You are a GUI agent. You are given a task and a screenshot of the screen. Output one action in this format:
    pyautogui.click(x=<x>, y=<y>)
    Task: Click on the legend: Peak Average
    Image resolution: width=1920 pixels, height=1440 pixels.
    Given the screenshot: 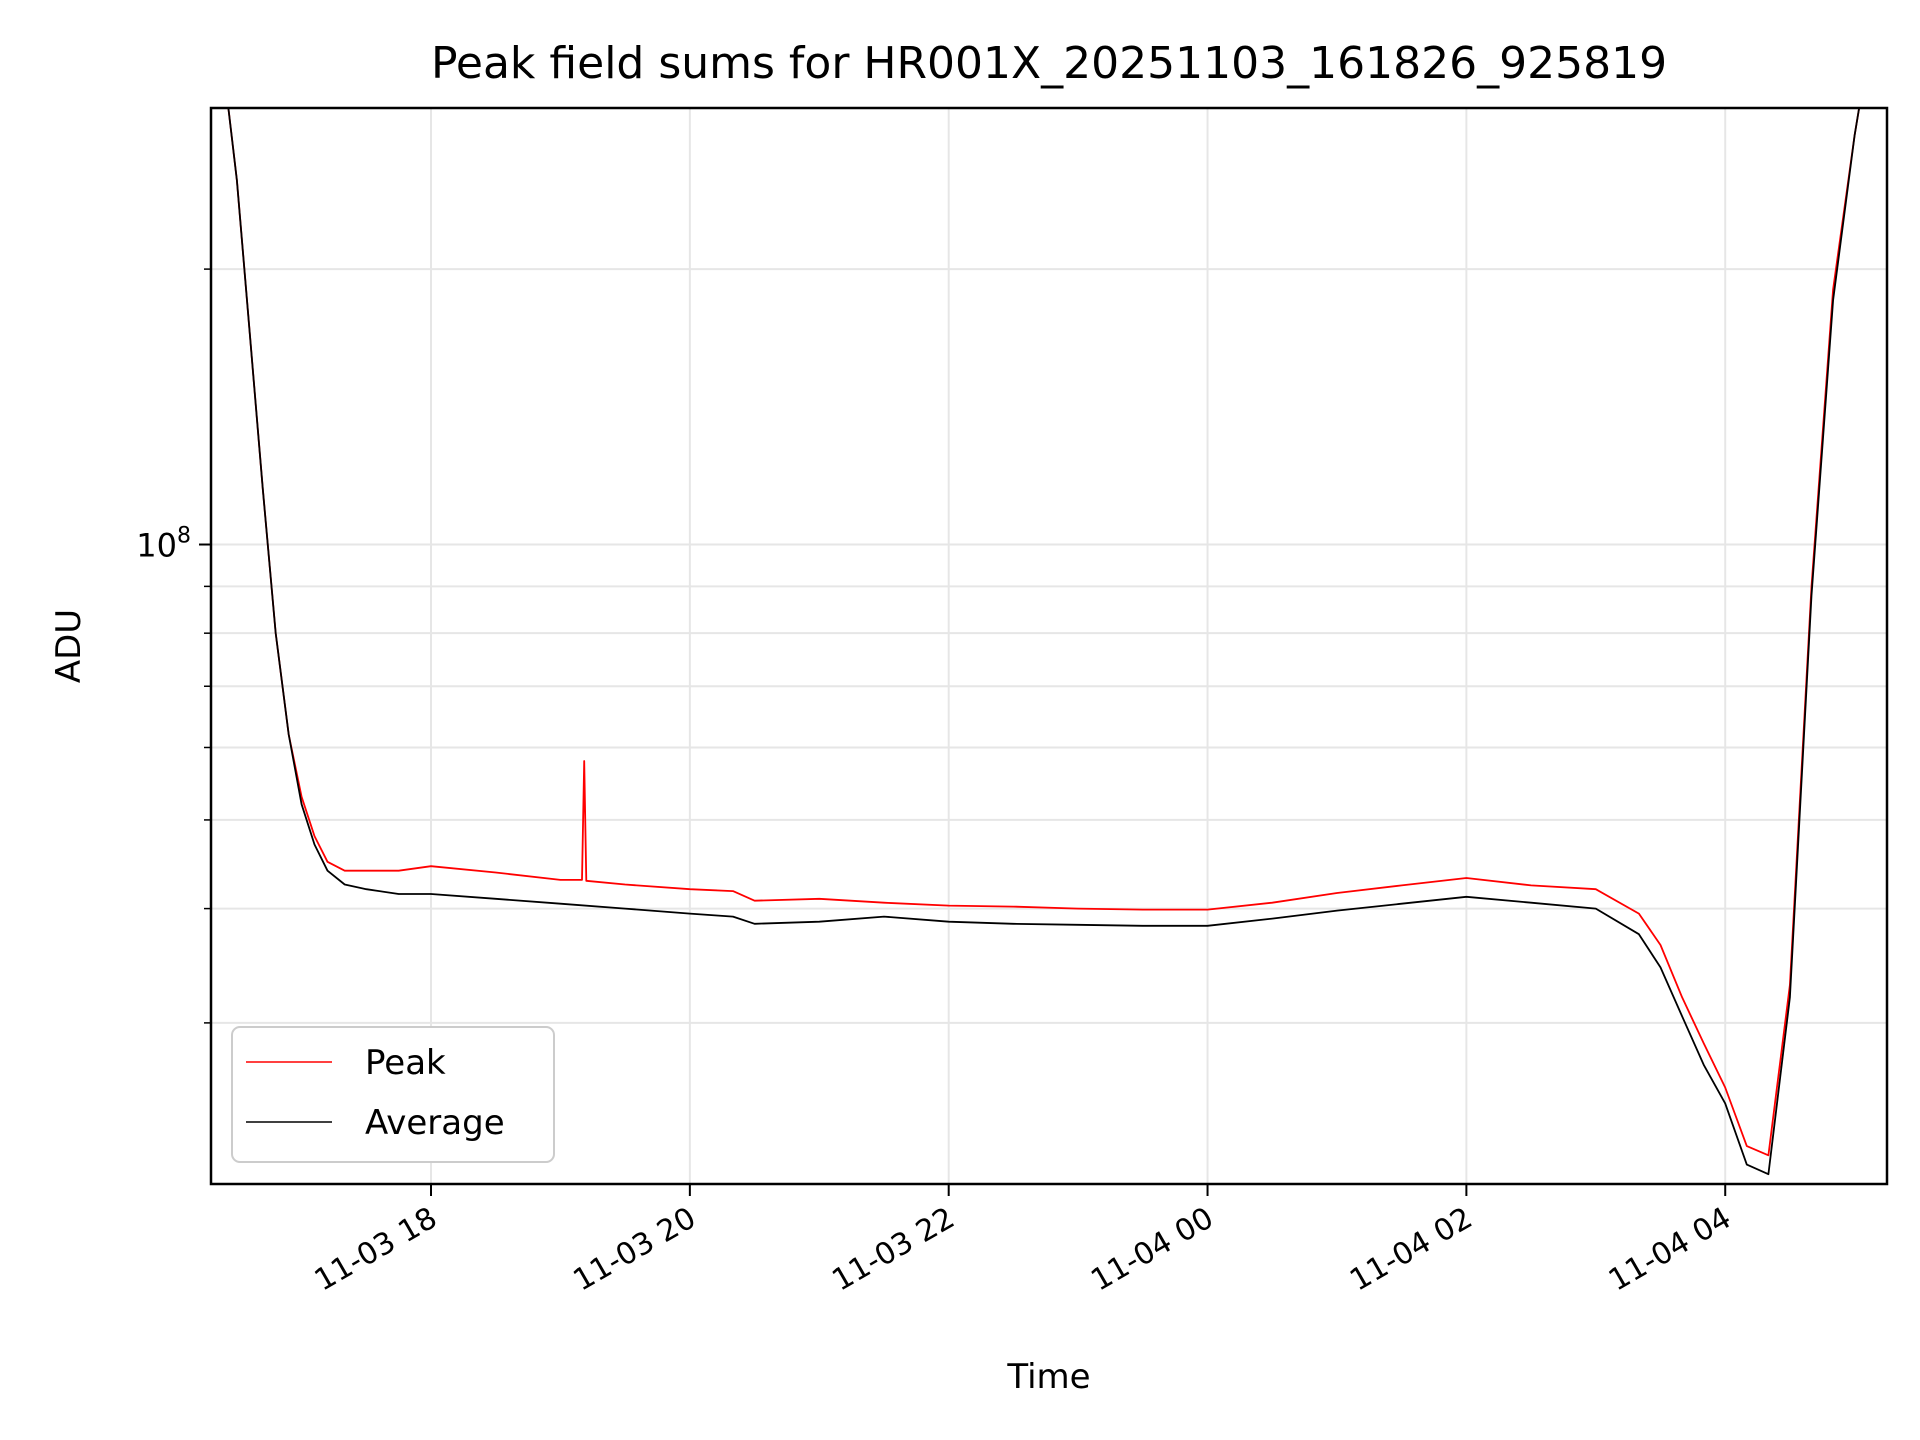 What is the action you would take?
    pyautogui.click(x=393, y=1094)
    